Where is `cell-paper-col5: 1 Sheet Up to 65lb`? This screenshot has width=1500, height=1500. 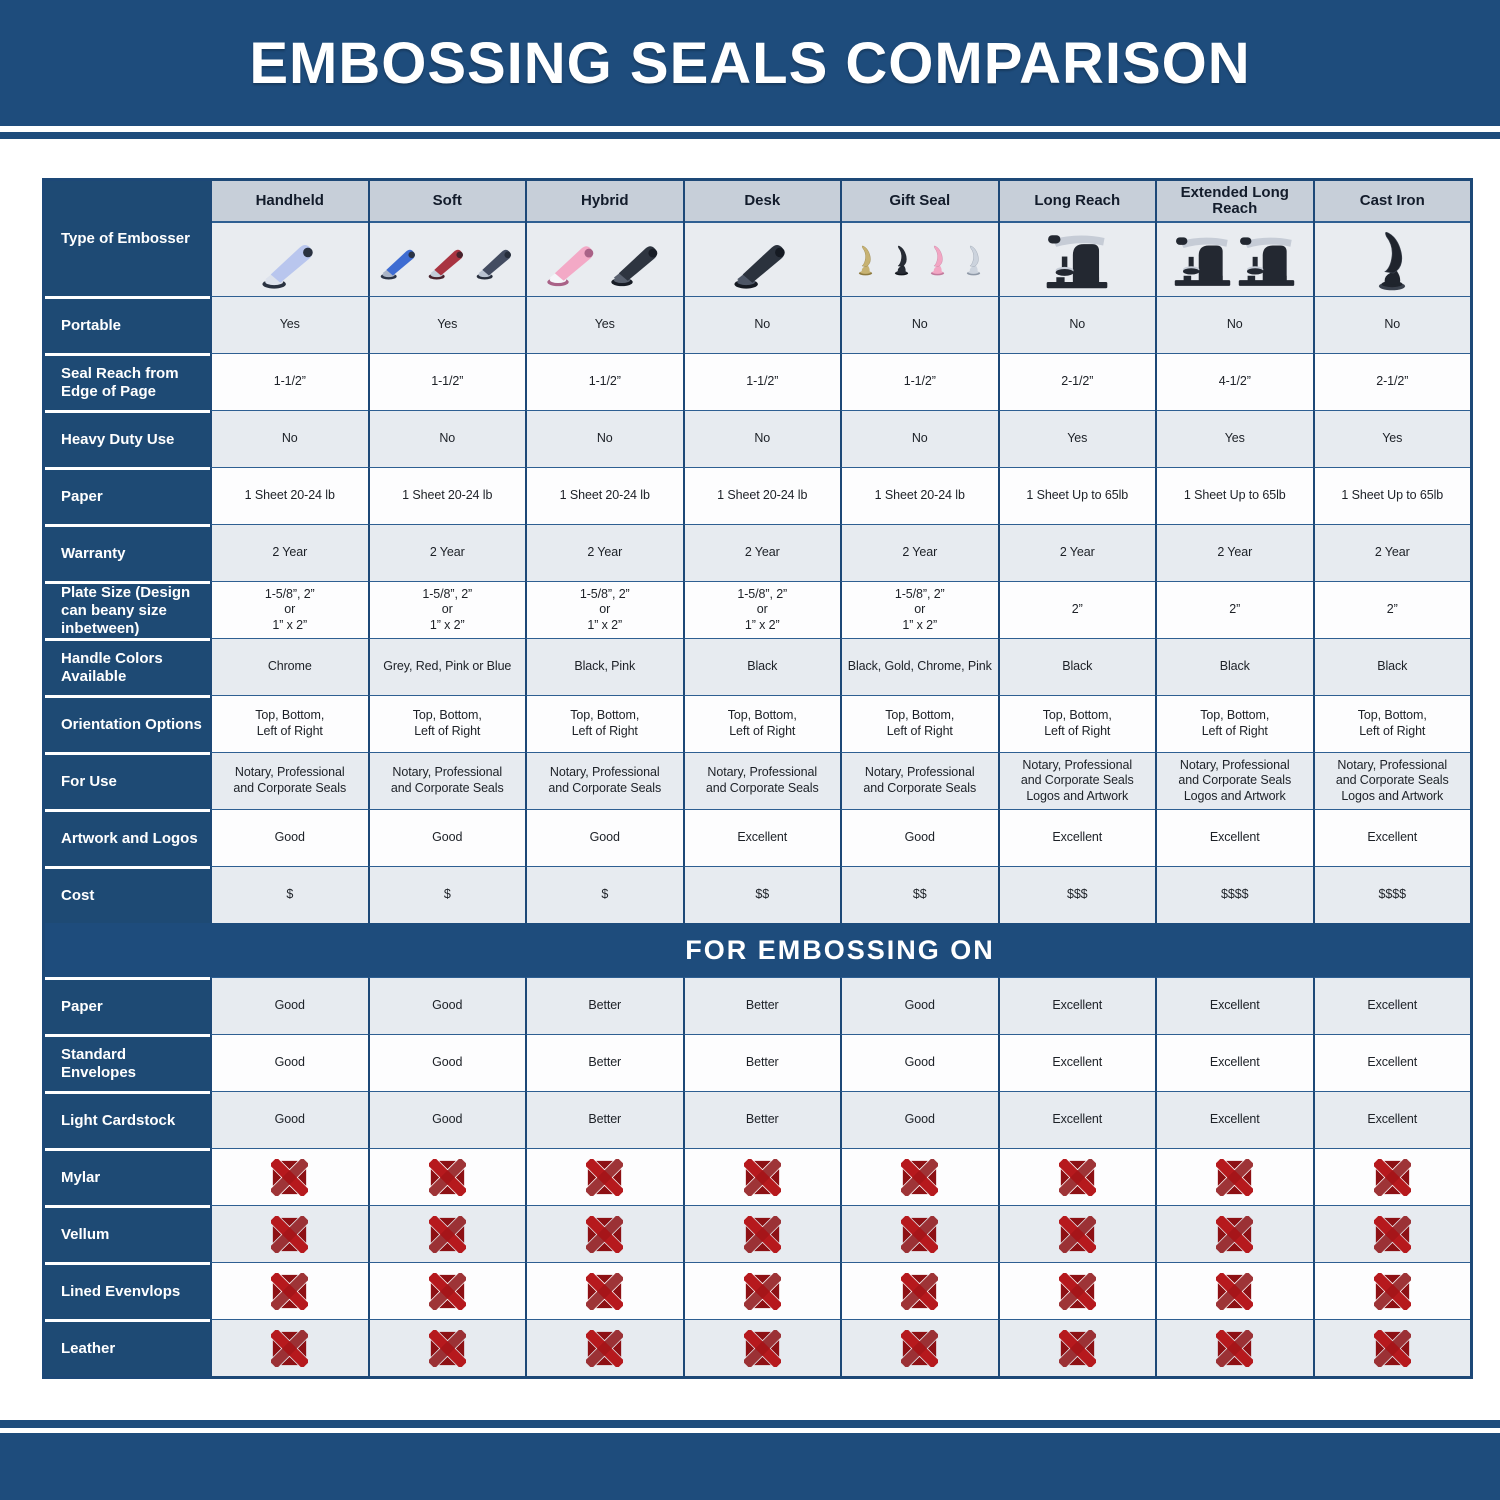 cell-paper-col5: 1 Sheet Up to 65lb is located at coordinates (1076, 495).